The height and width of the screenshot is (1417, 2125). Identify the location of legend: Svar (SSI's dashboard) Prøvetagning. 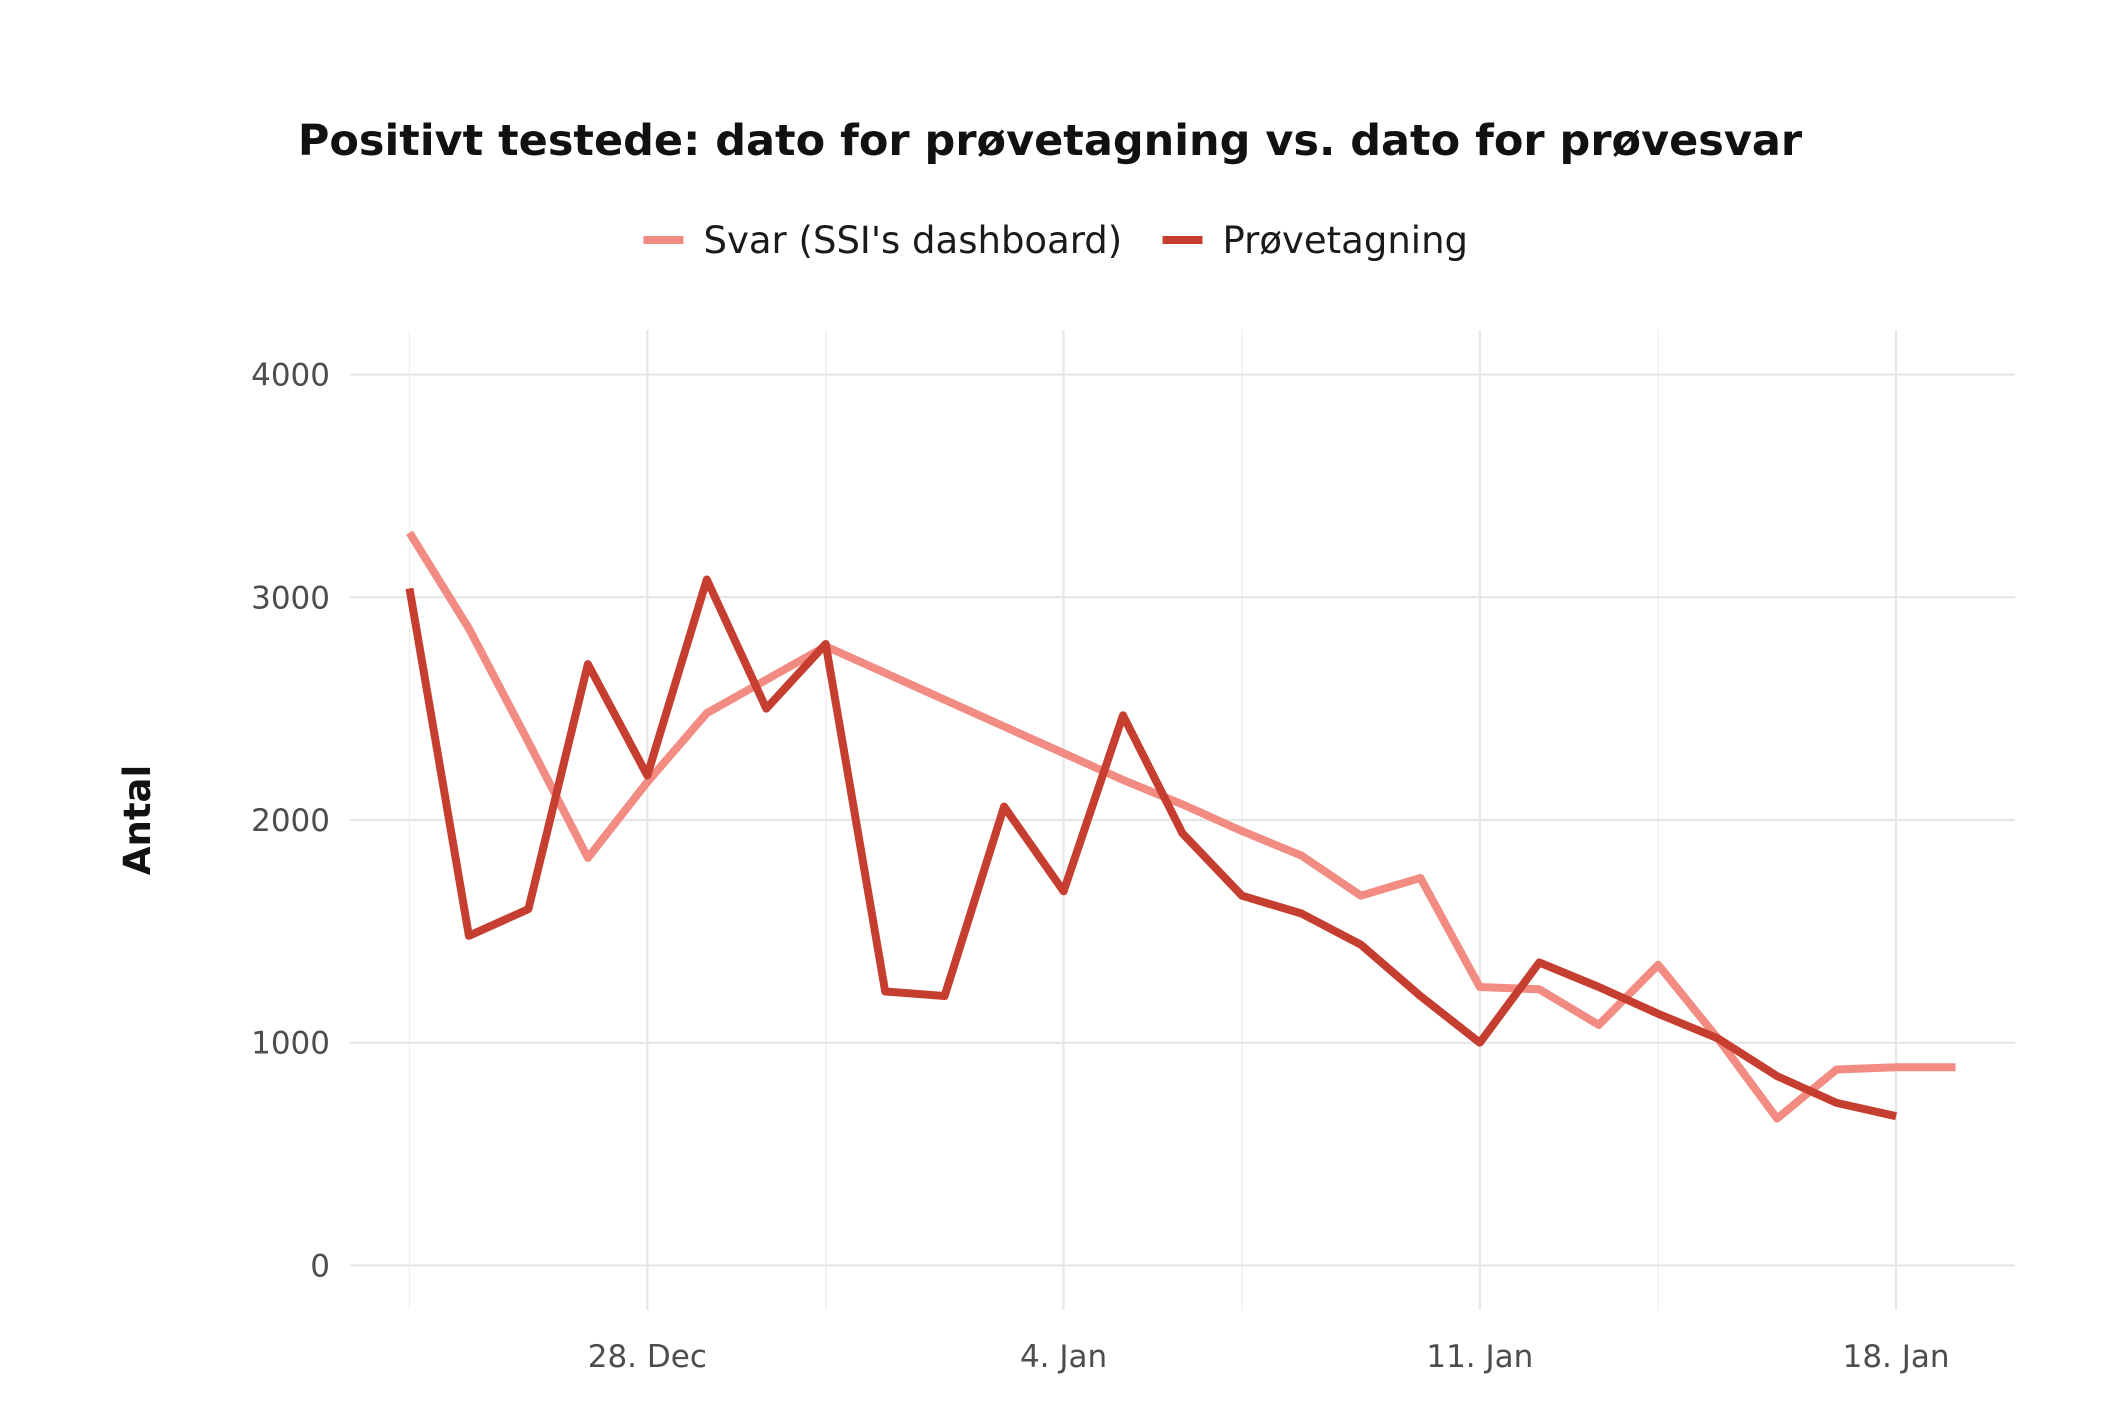
(1056, 240).